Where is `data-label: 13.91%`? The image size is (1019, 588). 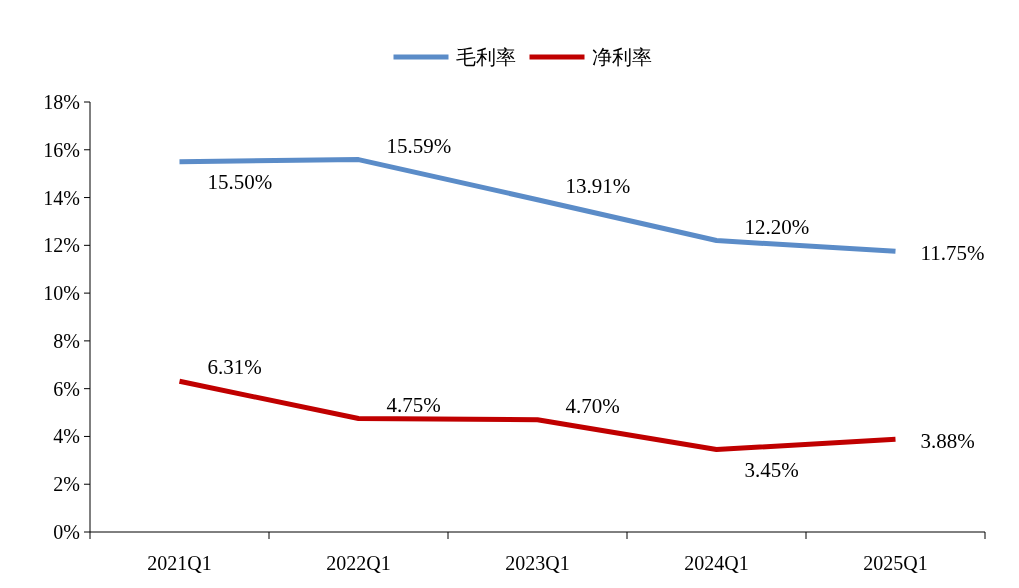 data-label: 13.91% is located at coordinates (598, 185).